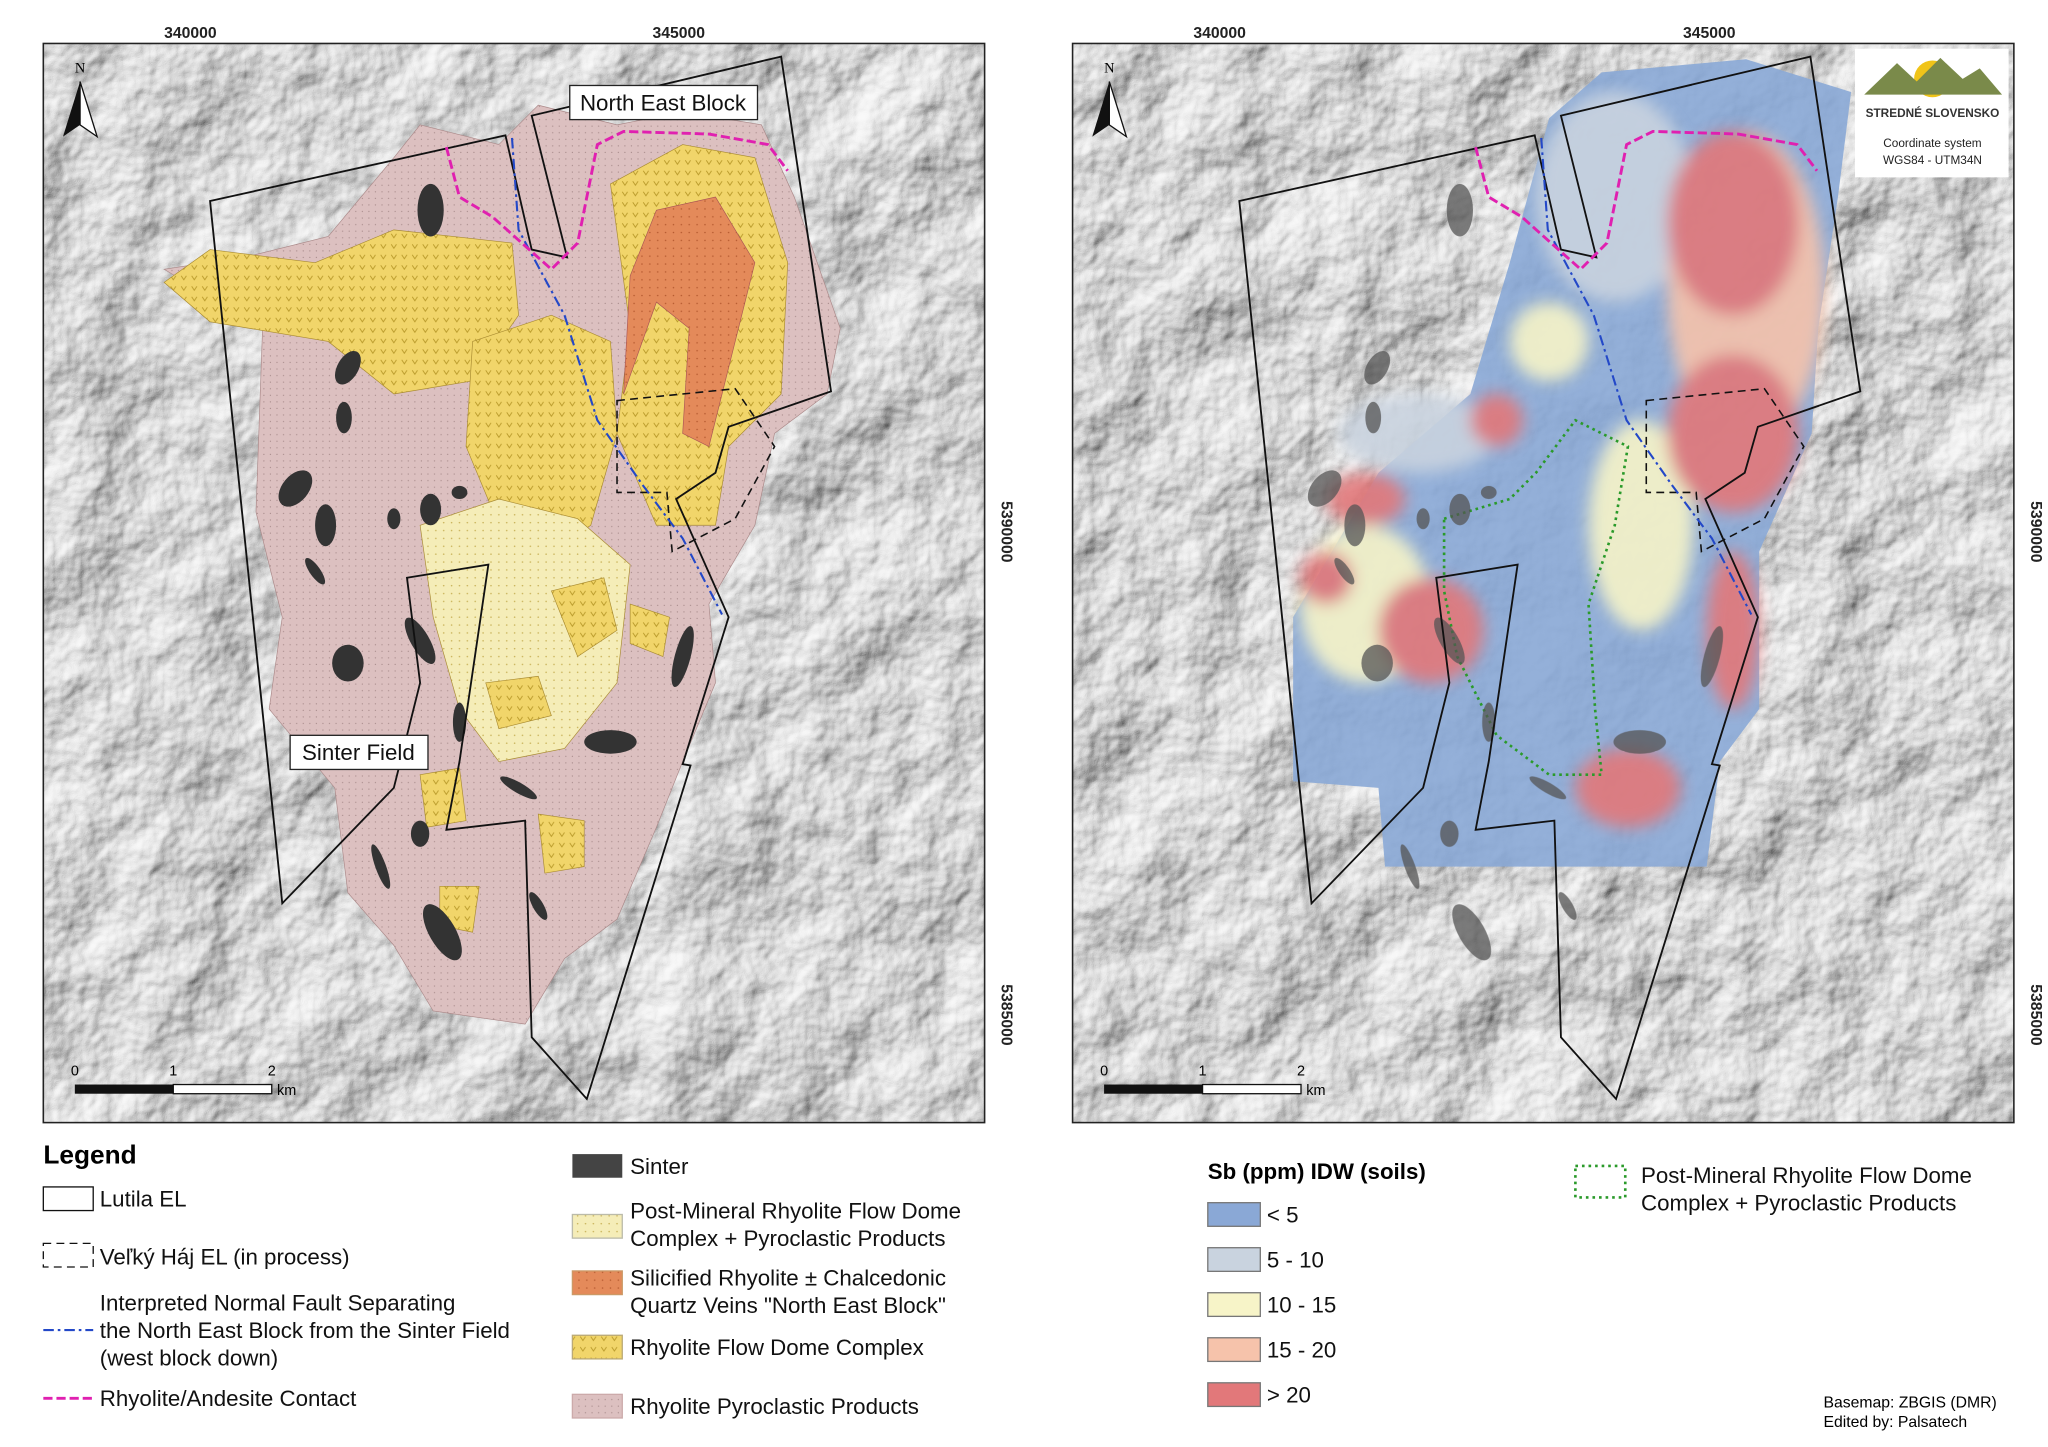 The height and width of the screenshot is (1447, 2048). I want to click on north-arrow: N N, so click(595, 99).